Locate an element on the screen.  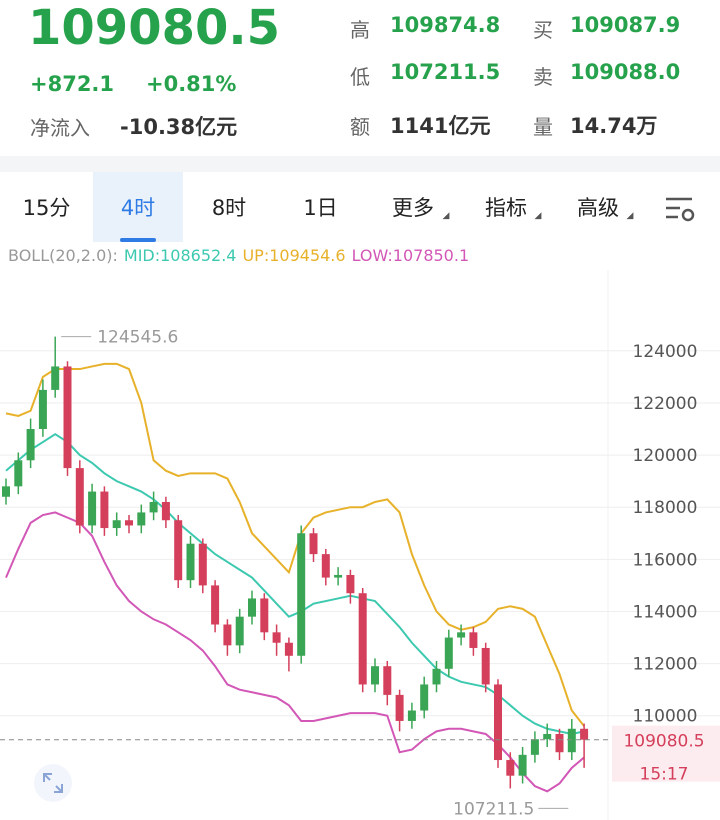
indicator-label: MID:108652.4 is located at coordinates (180, 255).